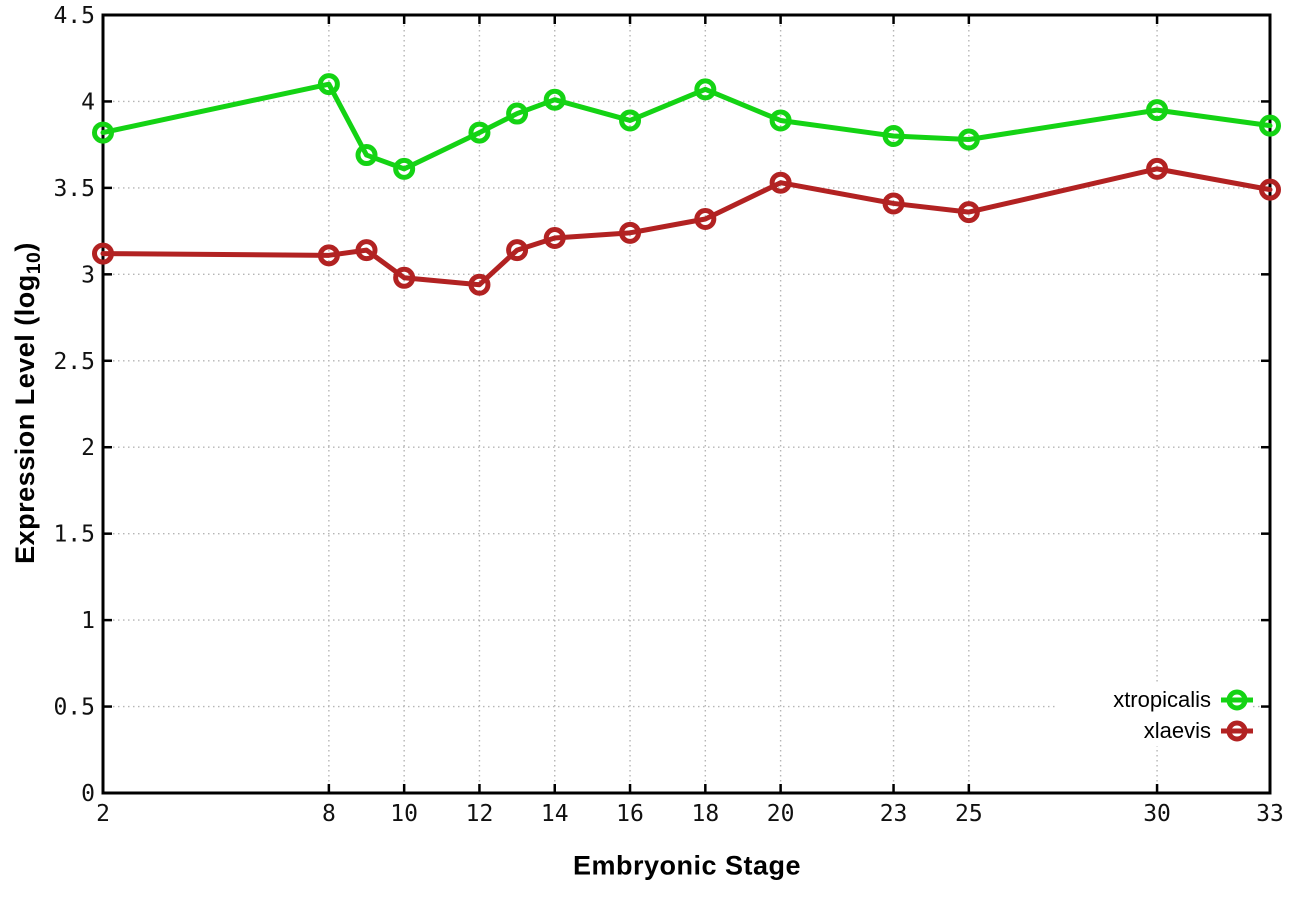 This screenshot has width=1296, height=907. What do you see at coordinates (1157, 814) in the screenshot?
I see `x-tick-label: 30` at bounding box center [1157, 814].